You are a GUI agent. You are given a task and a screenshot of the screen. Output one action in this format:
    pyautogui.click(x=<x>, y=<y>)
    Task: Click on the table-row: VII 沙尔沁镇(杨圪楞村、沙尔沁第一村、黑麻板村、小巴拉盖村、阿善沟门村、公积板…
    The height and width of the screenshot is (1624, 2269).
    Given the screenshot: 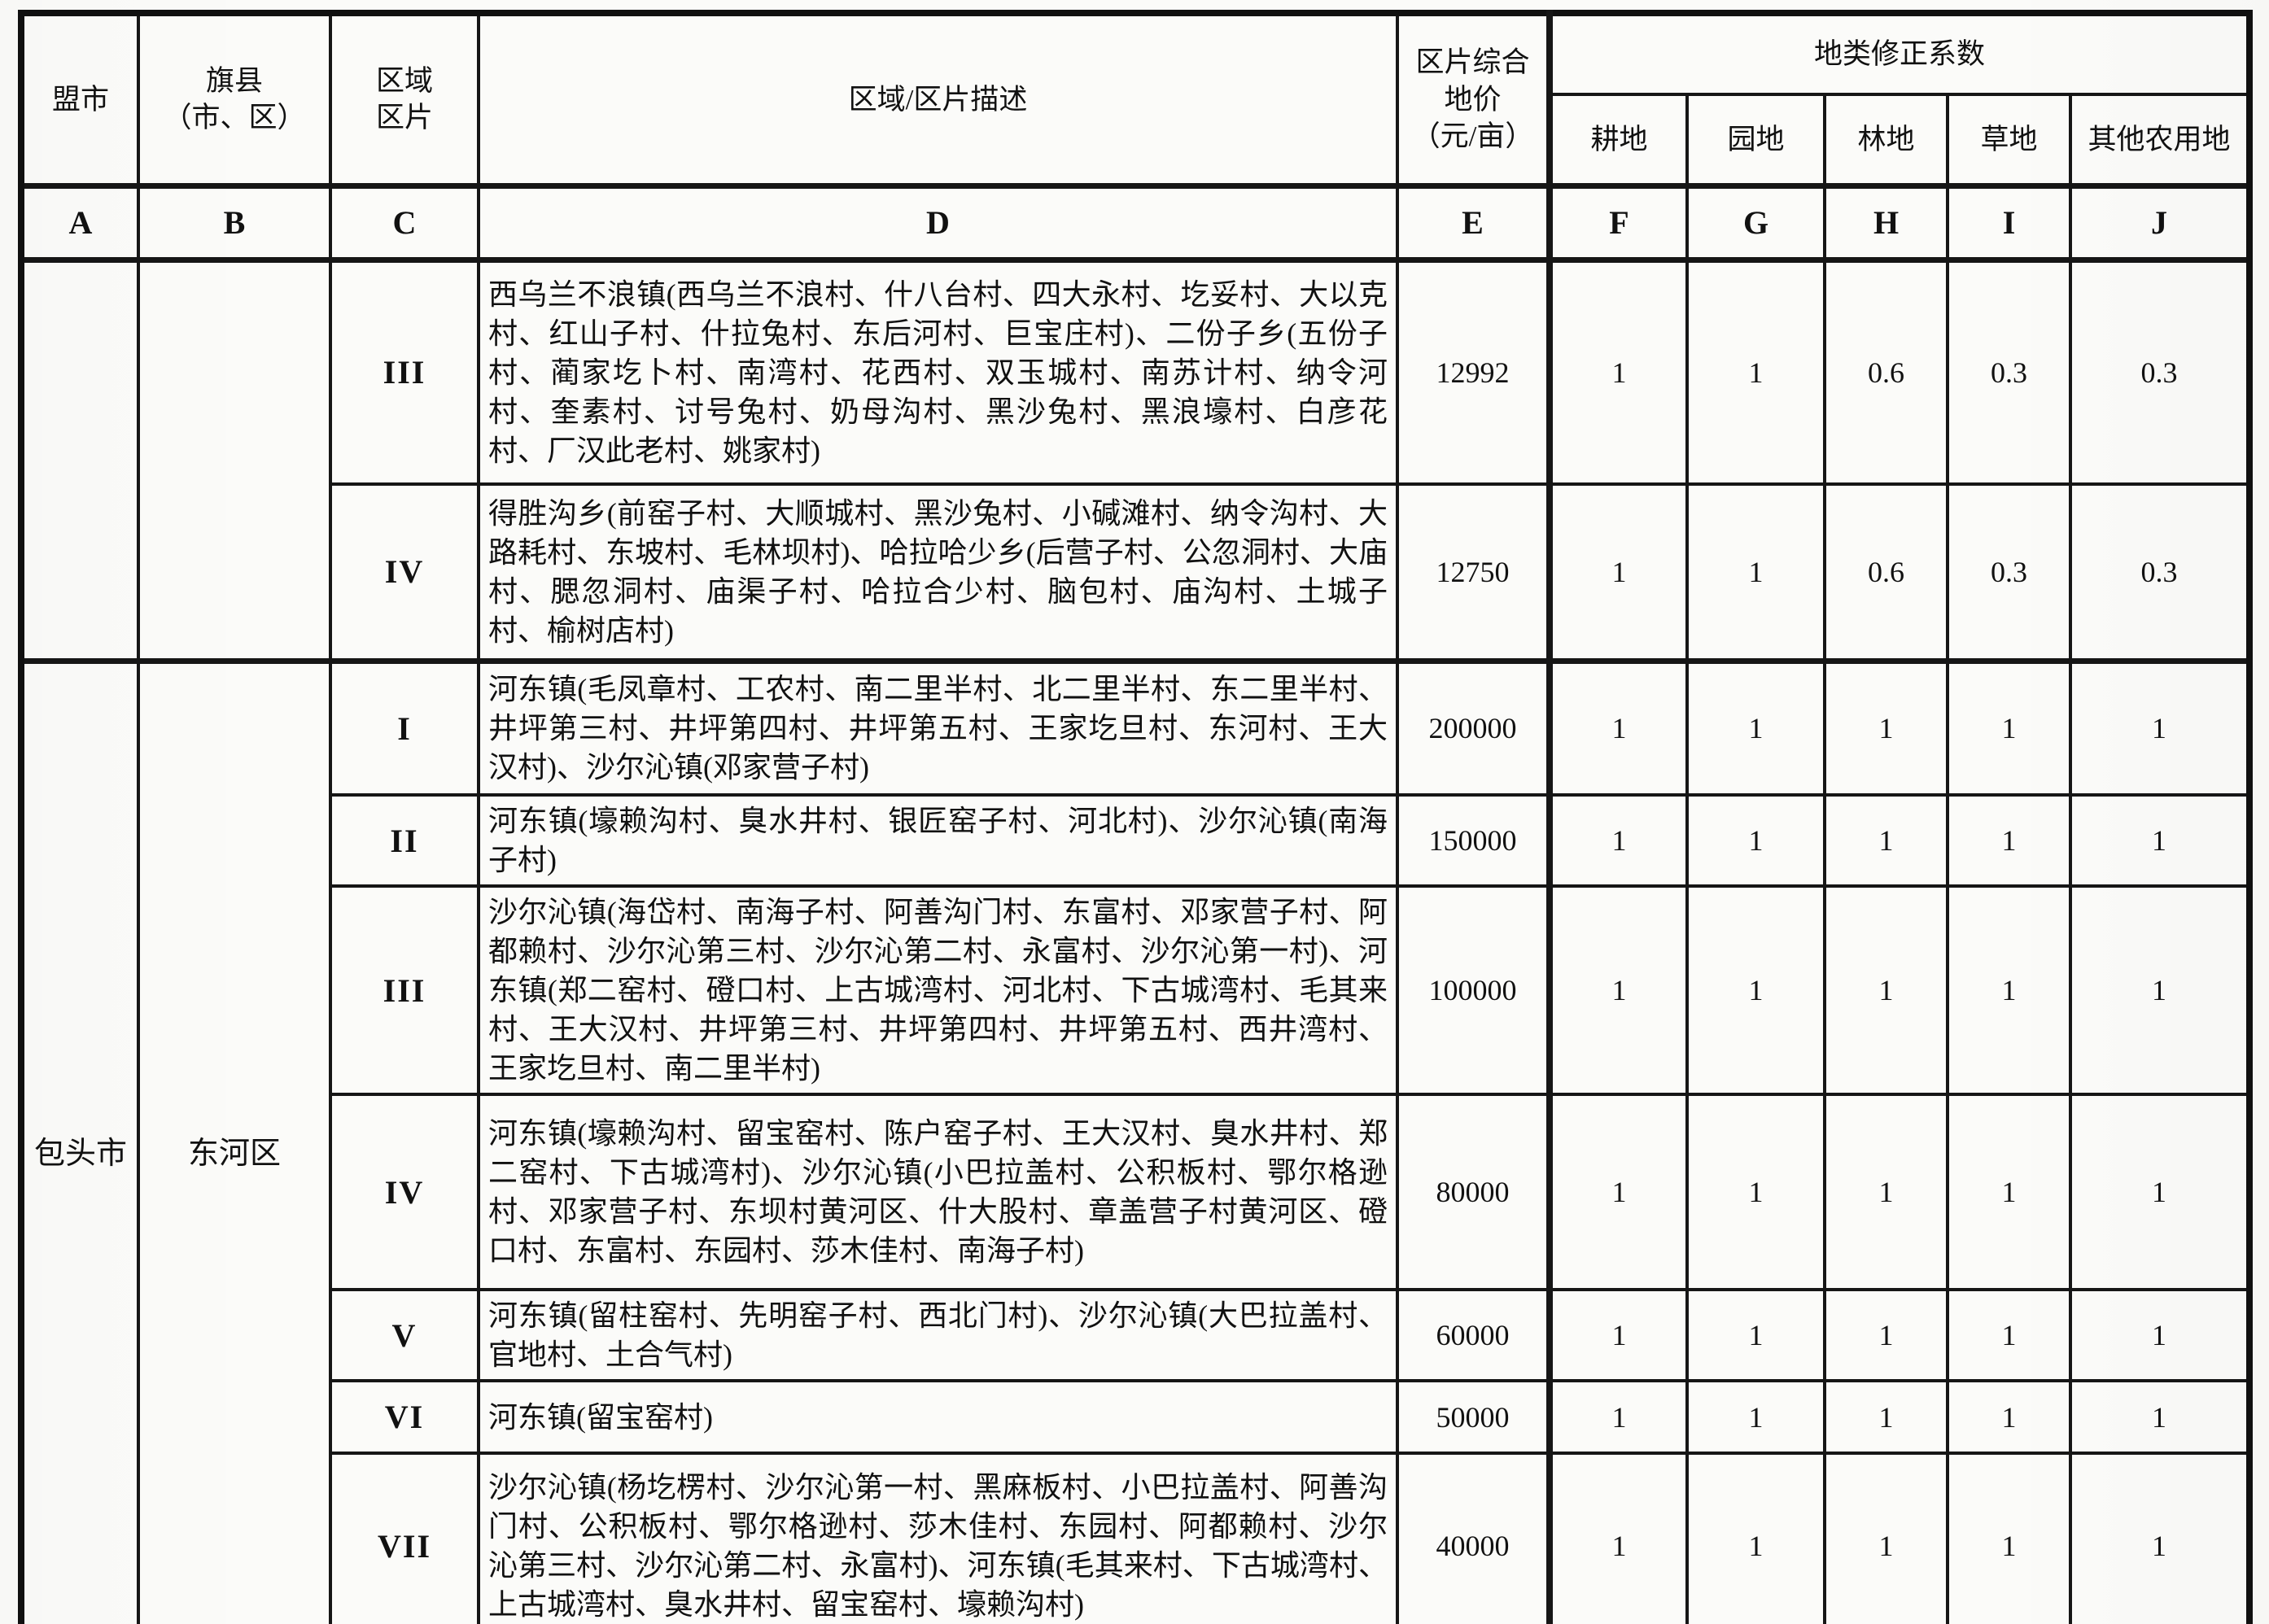 What is the action you would take?
    pyautogui.click(x=1136, y=1538)
    